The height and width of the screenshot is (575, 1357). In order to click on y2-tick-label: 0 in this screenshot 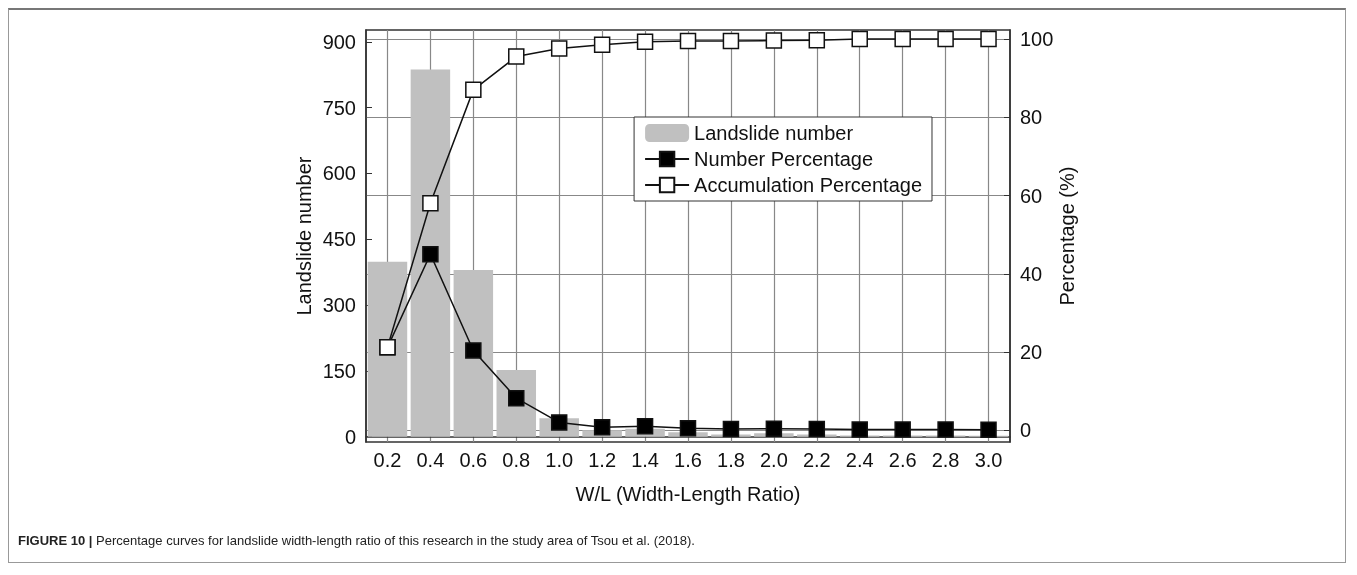, I will do `click(1026, 430)`.